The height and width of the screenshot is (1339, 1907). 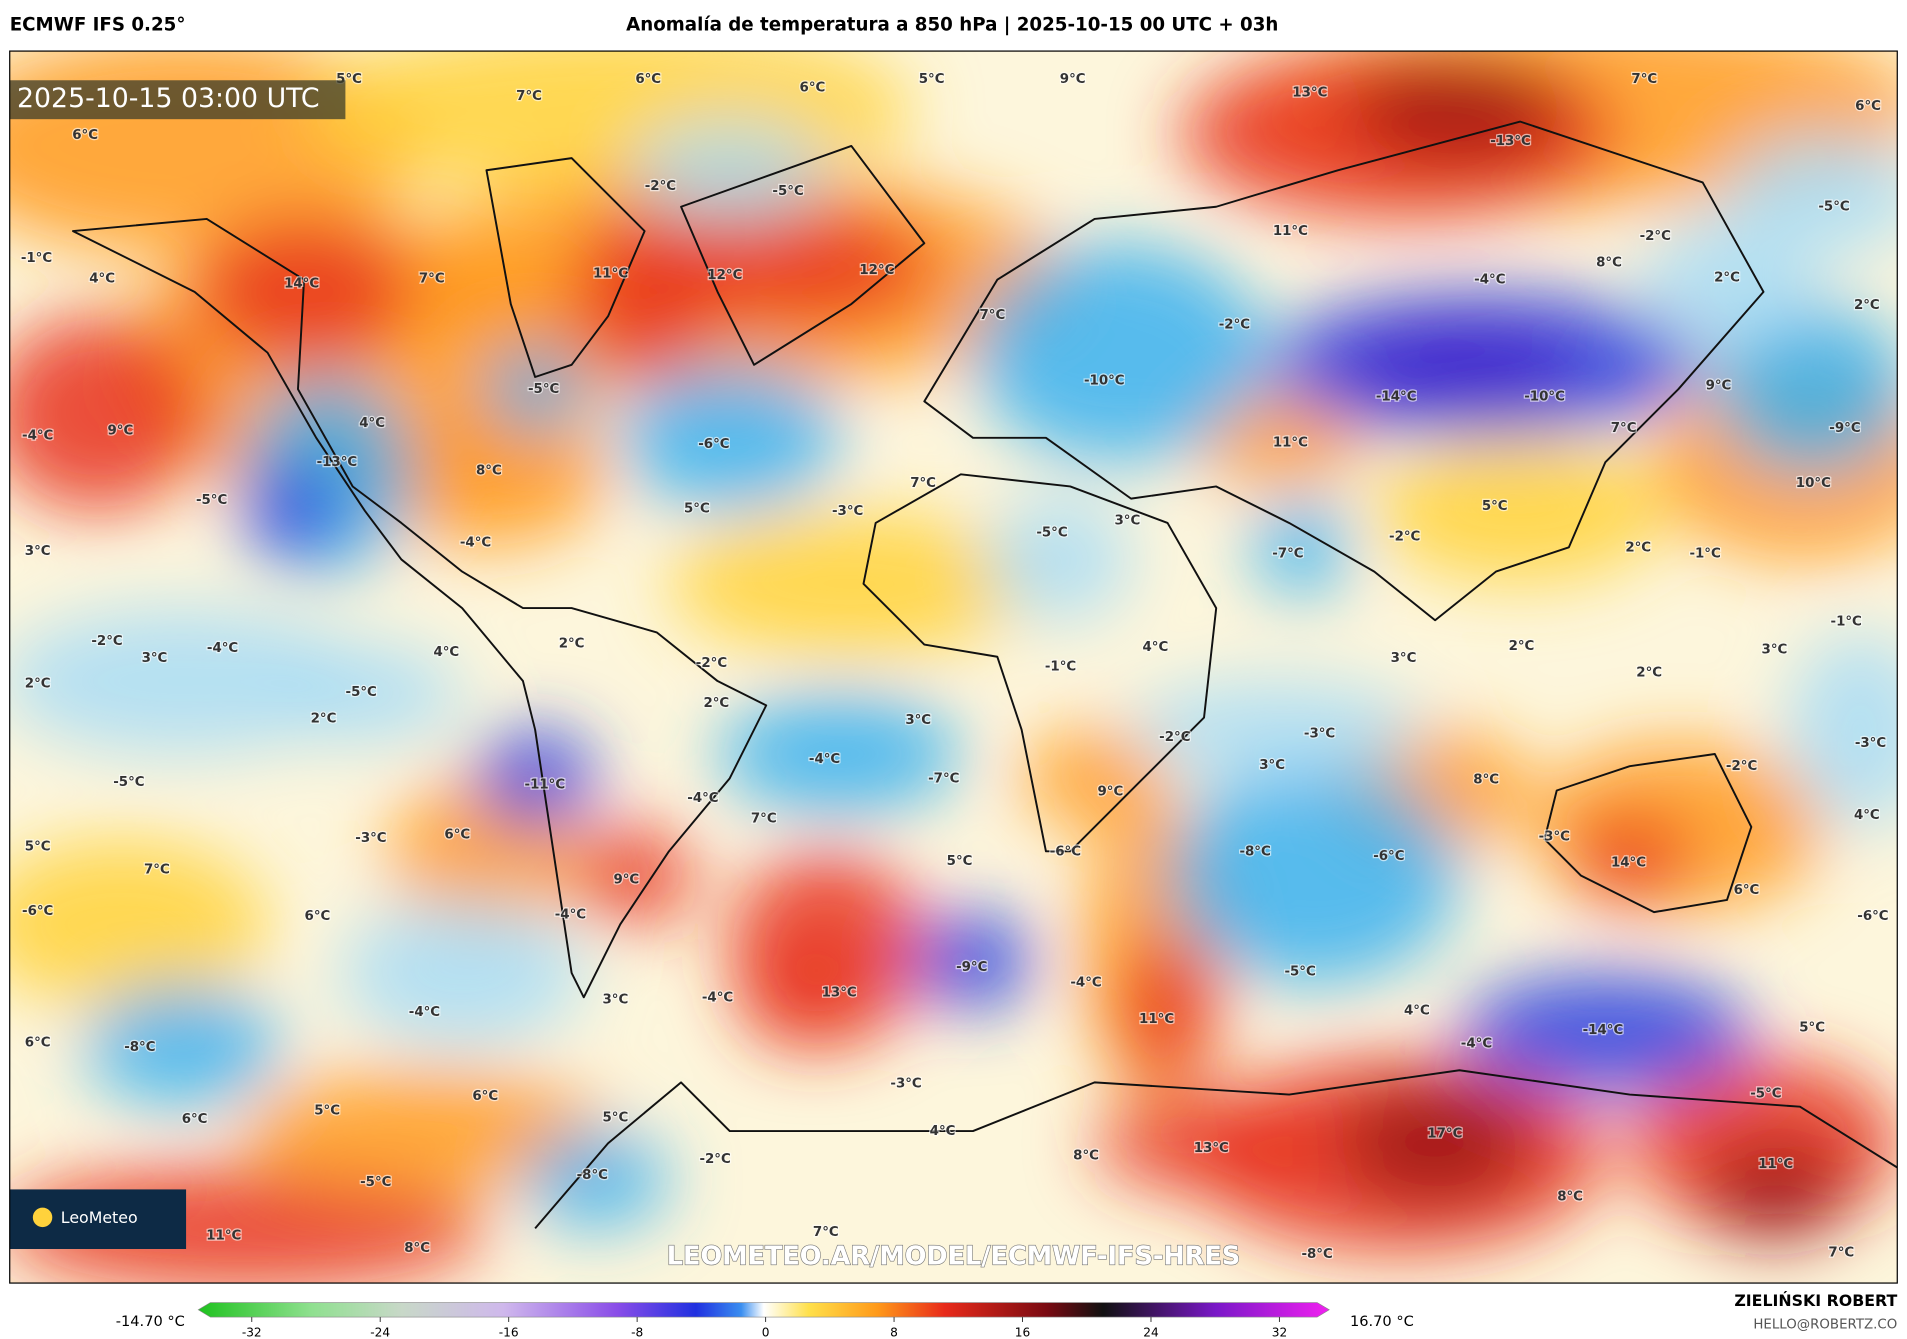 I want to click on contour-label: -7°C, so click(x=943, y=778).